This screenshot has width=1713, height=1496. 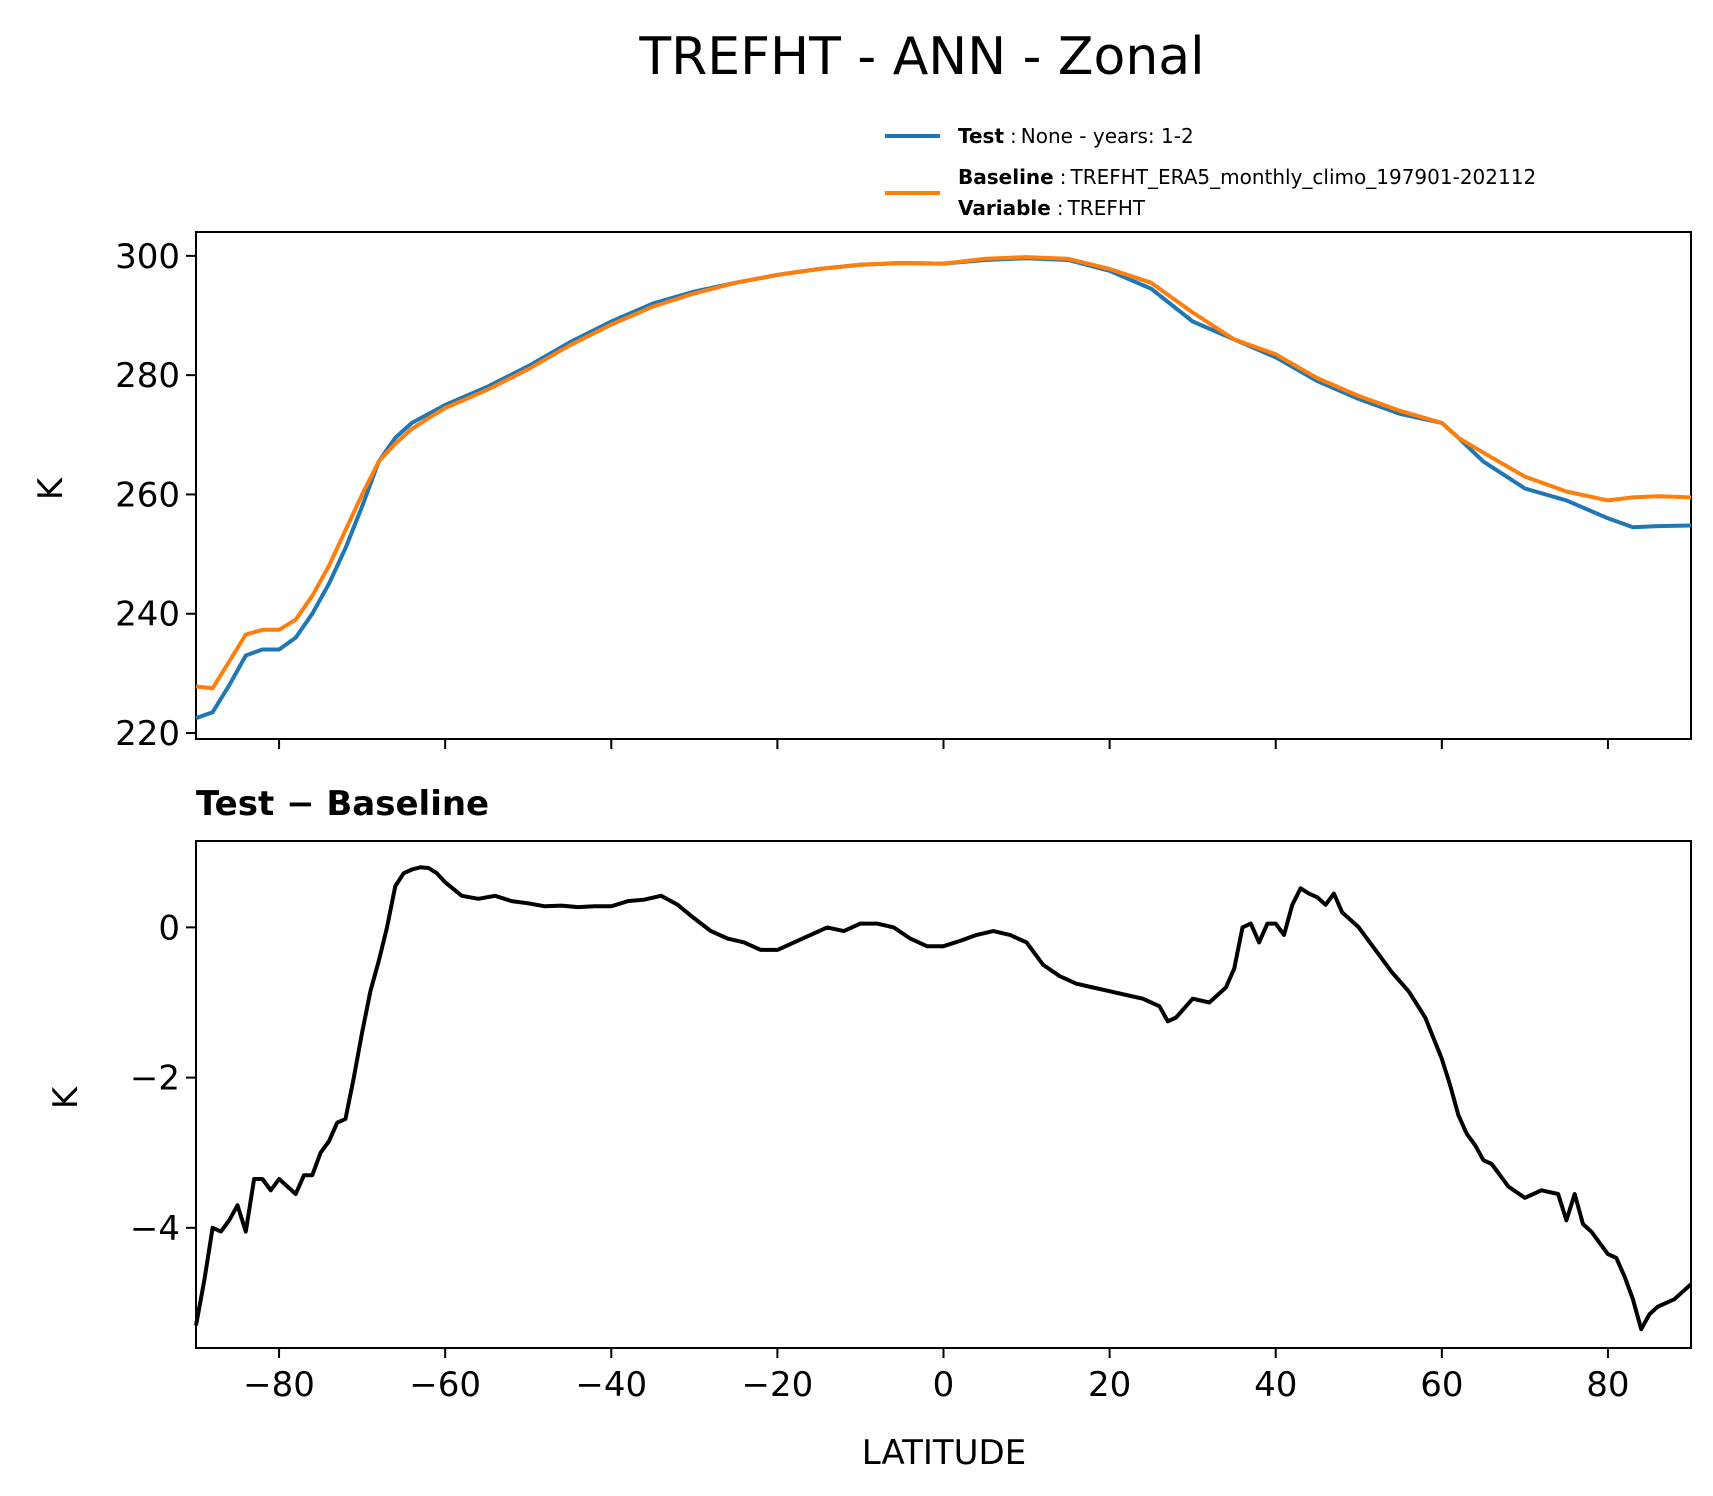 What do you see at coordinates (445, 1385) in the screenshot?
I see `x-tick-label: −60` at bounding box center [445, 1385].